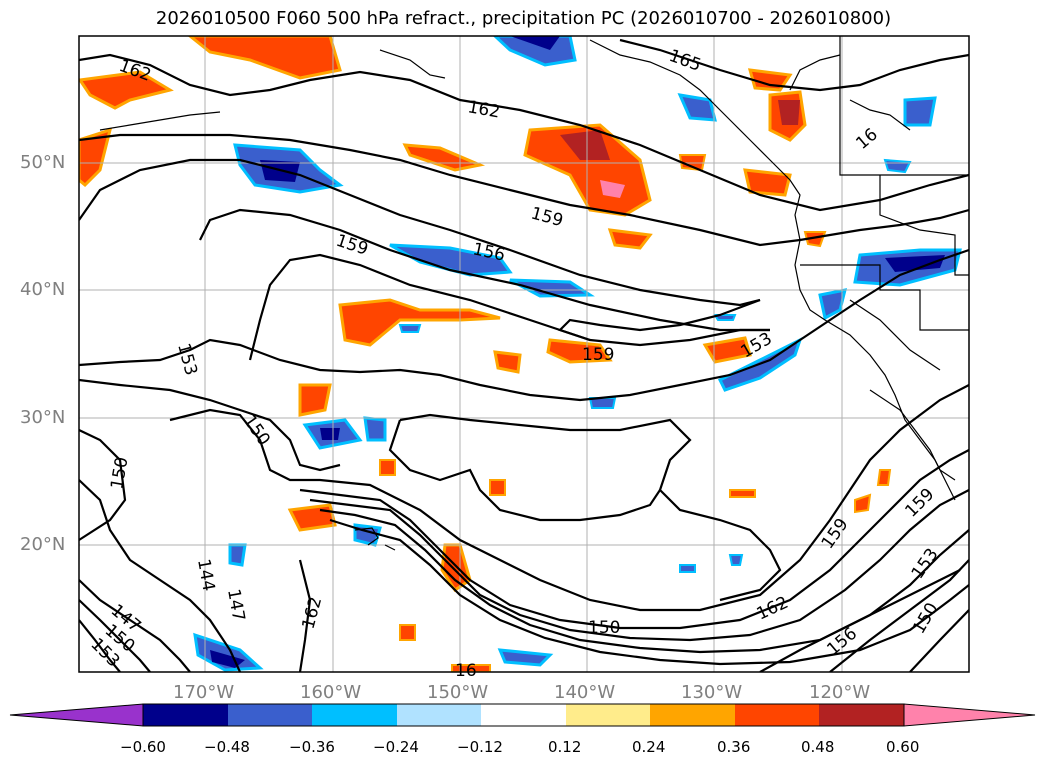 The width and height of the screenshot is (1047, 765). I want to click on colorbar-tick-label: 0.12, so click(565, 747).